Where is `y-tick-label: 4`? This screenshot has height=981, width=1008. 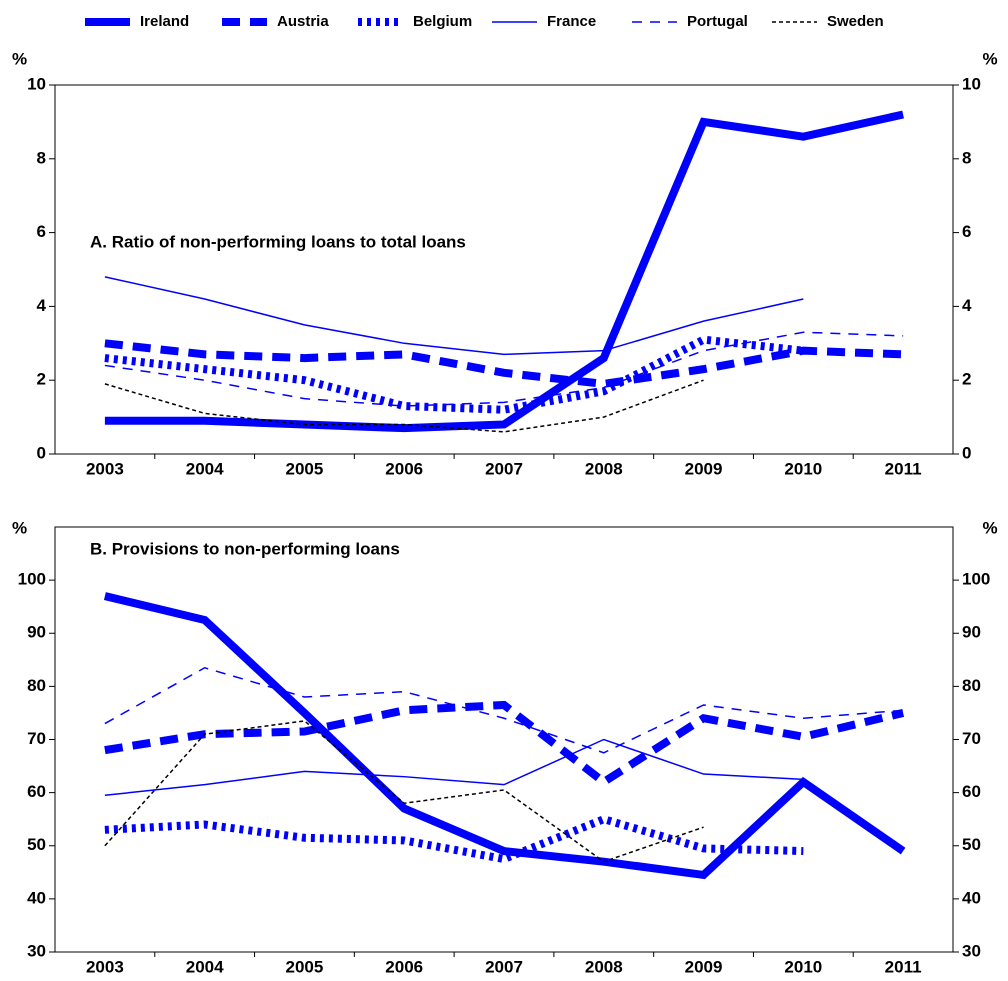
y-tick-label: 4 is located at coordinates (42, 305).